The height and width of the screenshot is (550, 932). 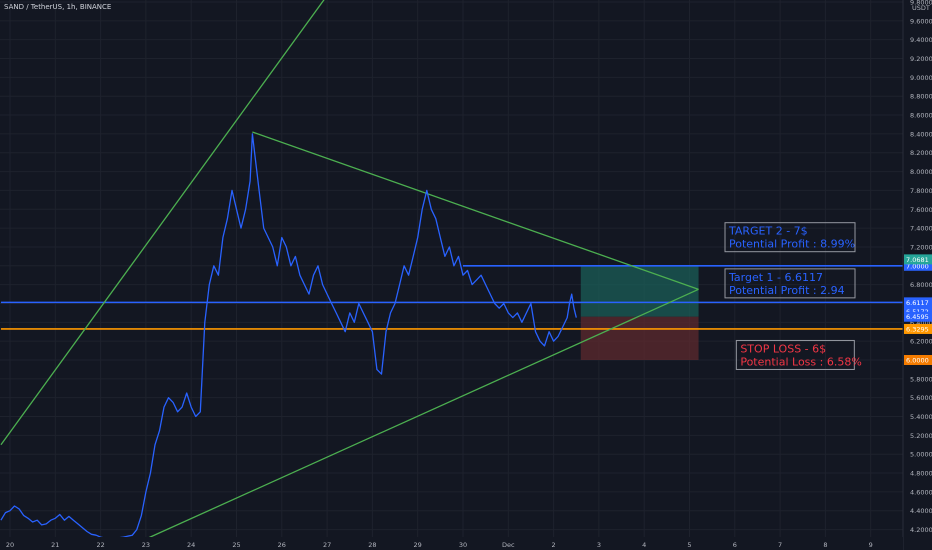 I want to click on currency-label: USDT, so click(x=921, y=8).